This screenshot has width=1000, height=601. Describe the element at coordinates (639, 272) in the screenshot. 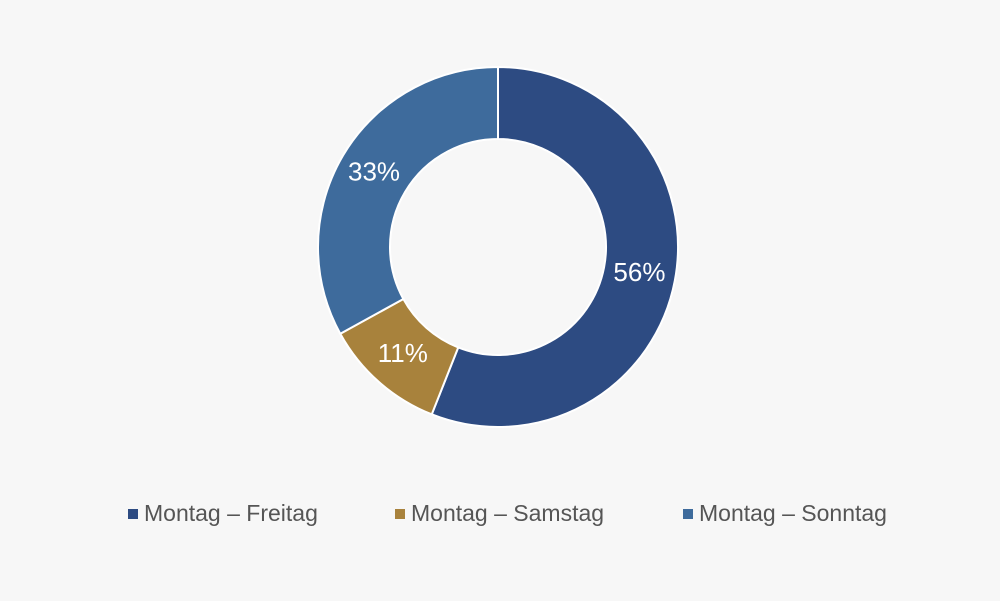

I see `value-label: 56%` at that location.